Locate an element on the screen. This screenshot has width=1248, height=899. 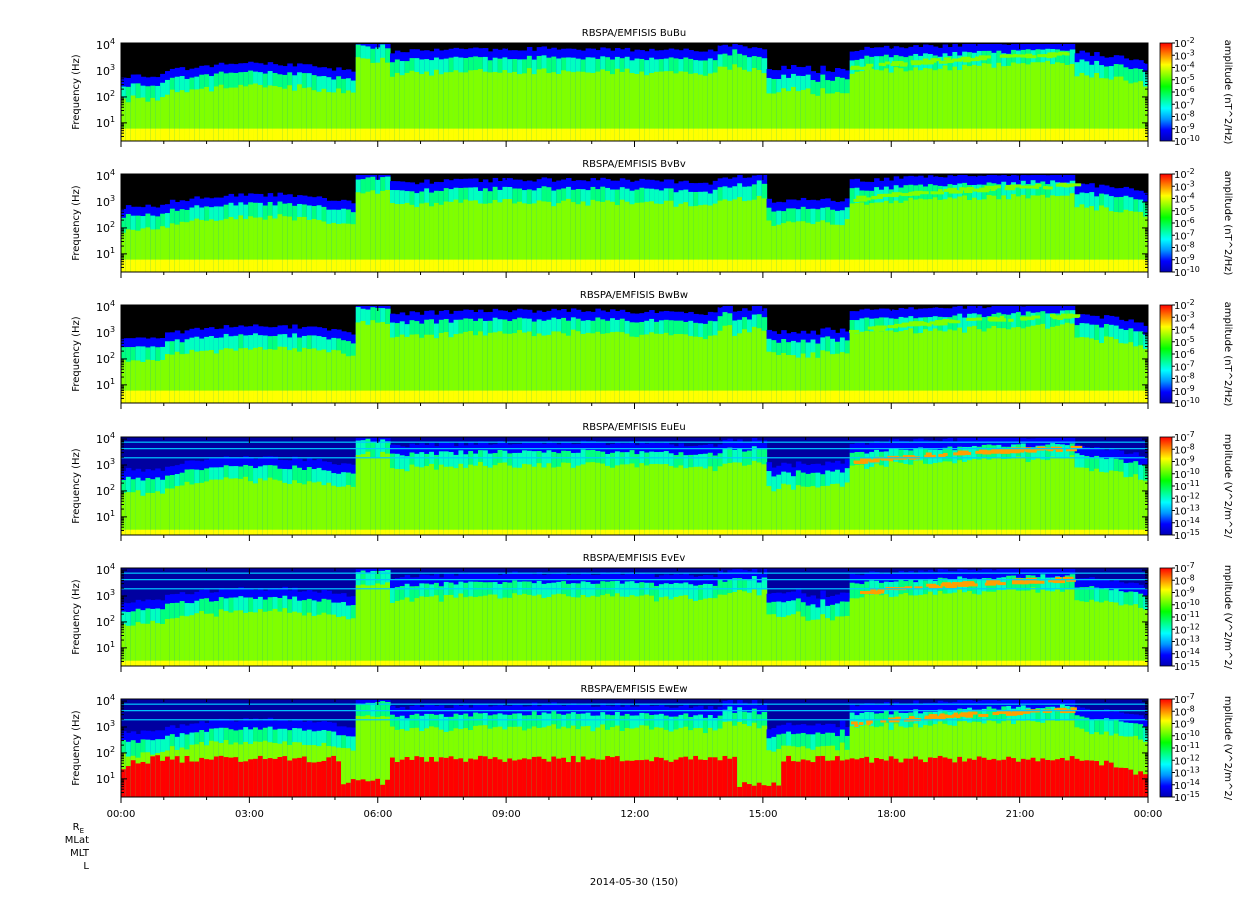
y-tick-label: 103 is located at coordinates (105, 332).